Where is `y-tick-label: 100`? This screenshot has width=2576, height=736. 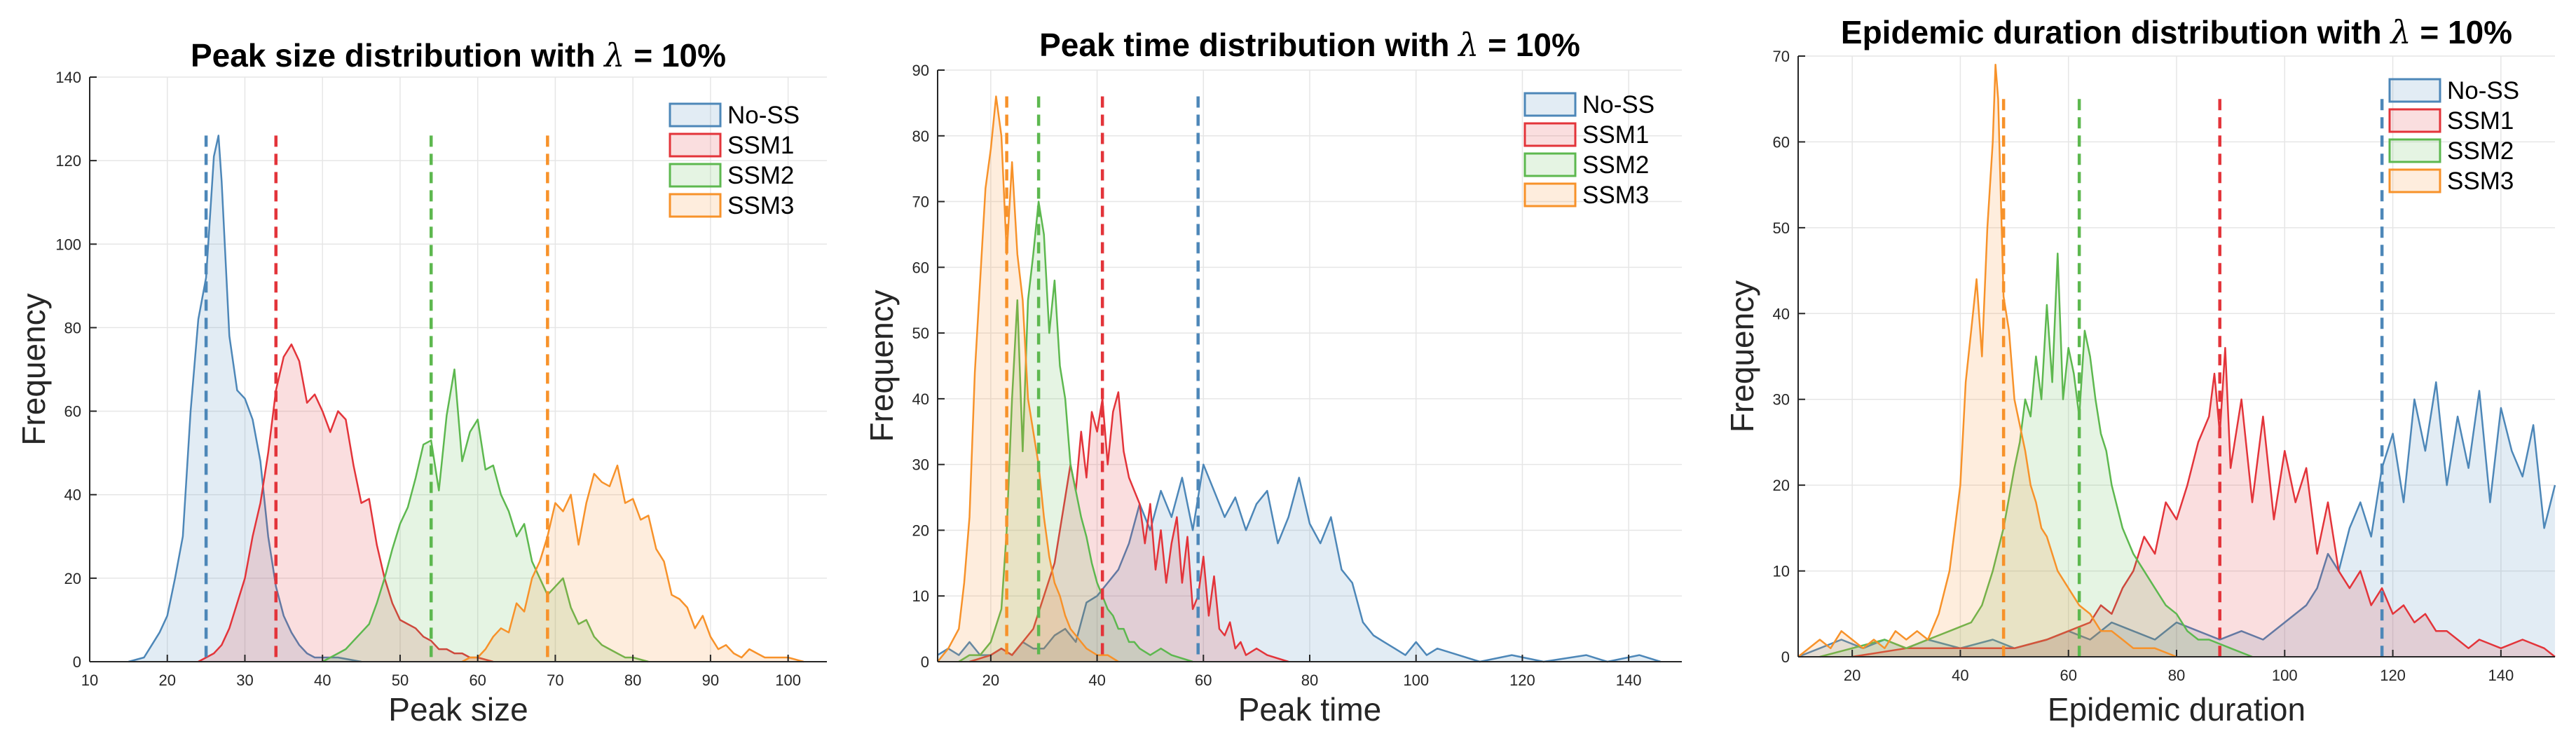 y-tick-label: 100 is located at coordinates (68, 244).